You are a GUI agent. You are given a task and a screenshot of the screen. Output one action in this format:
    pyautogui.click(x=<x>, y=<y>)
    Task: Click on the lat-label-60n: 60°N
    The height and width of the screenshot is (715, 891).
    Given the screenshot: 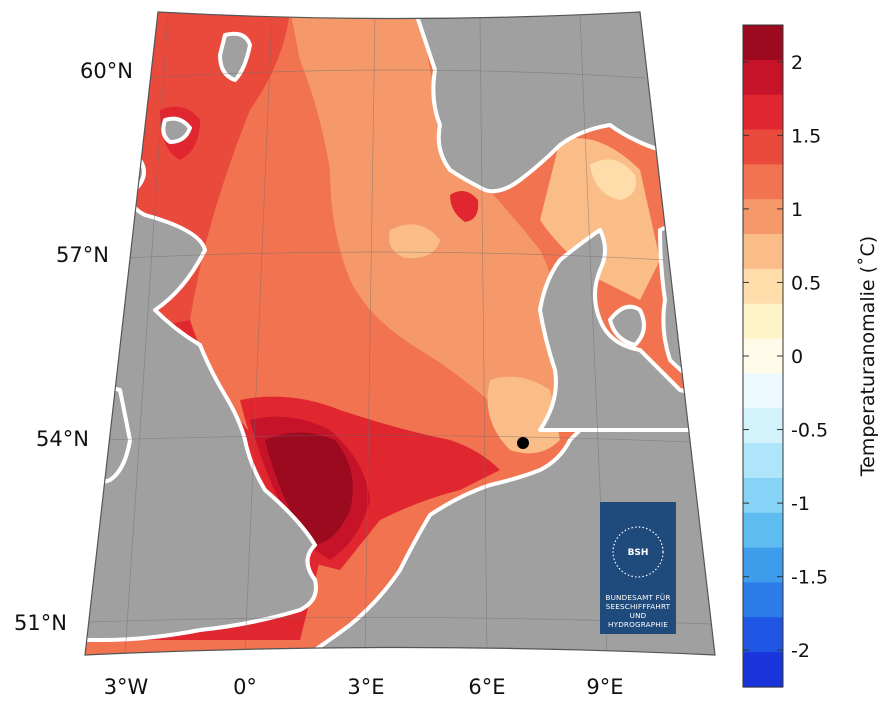 What is the action you would take?
    pyautogui.click(x=106, y=71)
    